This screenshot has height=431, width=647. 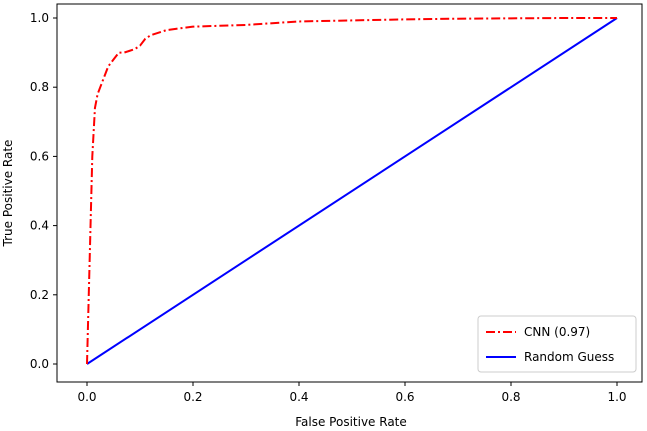 I want to click on x-tick-label: 1.0, so click(x=616, y=397).